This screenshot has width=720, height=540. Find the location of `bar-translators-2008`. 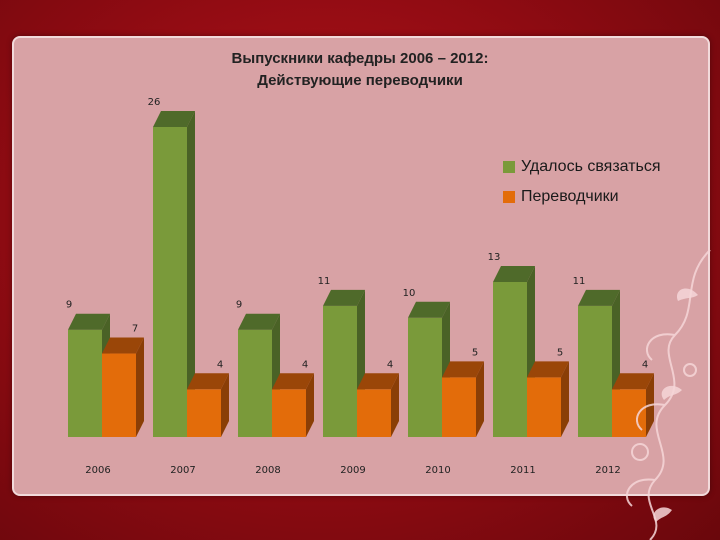

bar-translators-2008 is located at coordinates (289, 413).